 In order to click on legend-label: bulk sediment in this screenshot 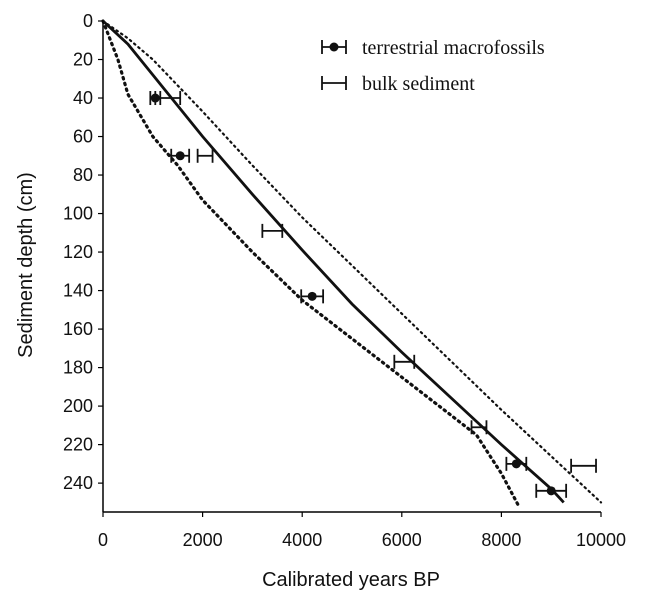, I will do `click(418, 84)`.